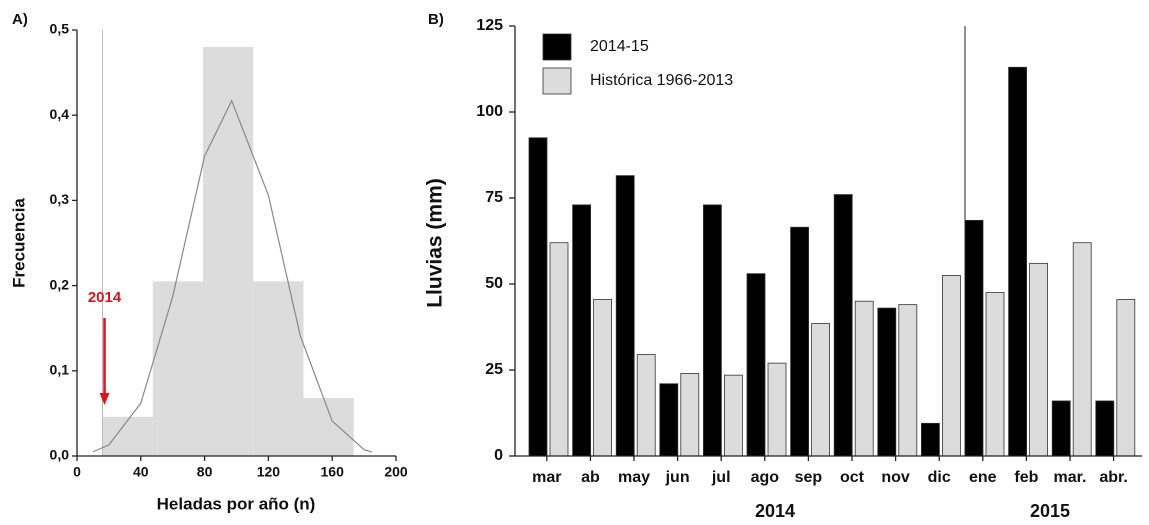 The height and width of the screenshot is (525, 1149). I want to click on y-axis-label: Frecuencia, so click(18, 243).